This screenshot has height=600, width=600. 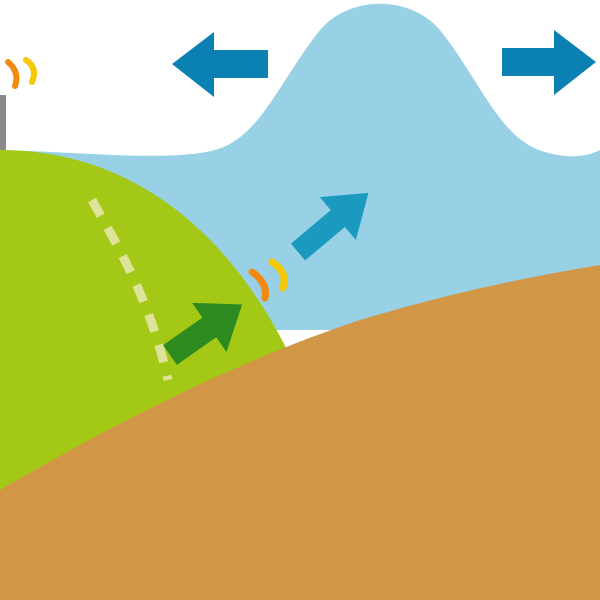 I want to click on signal-waves-small-icon, so click(x=21, y=73).